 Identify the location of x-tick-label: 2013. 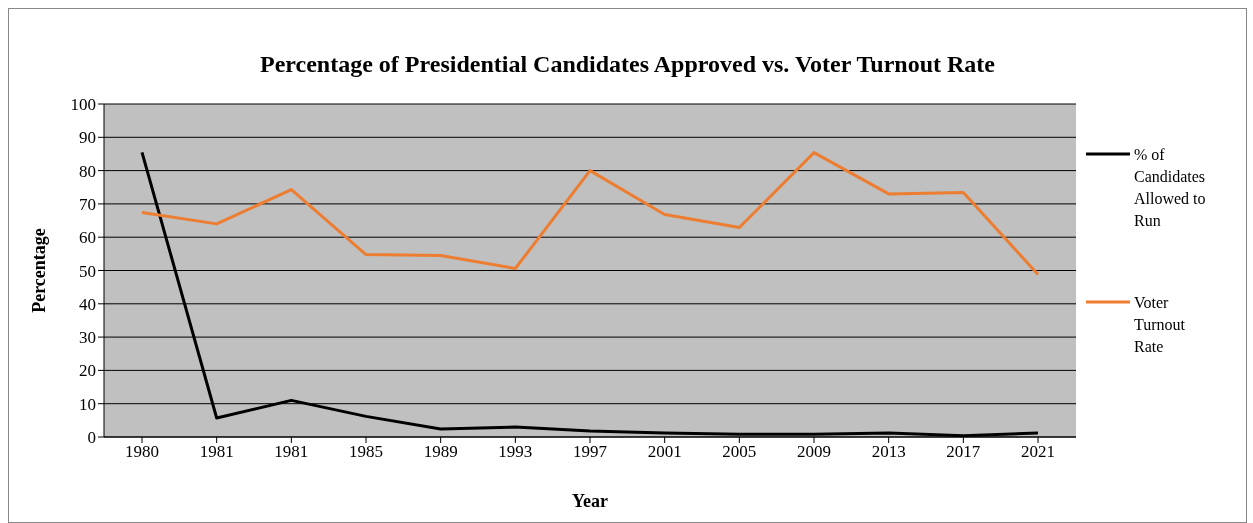
(888, 452).